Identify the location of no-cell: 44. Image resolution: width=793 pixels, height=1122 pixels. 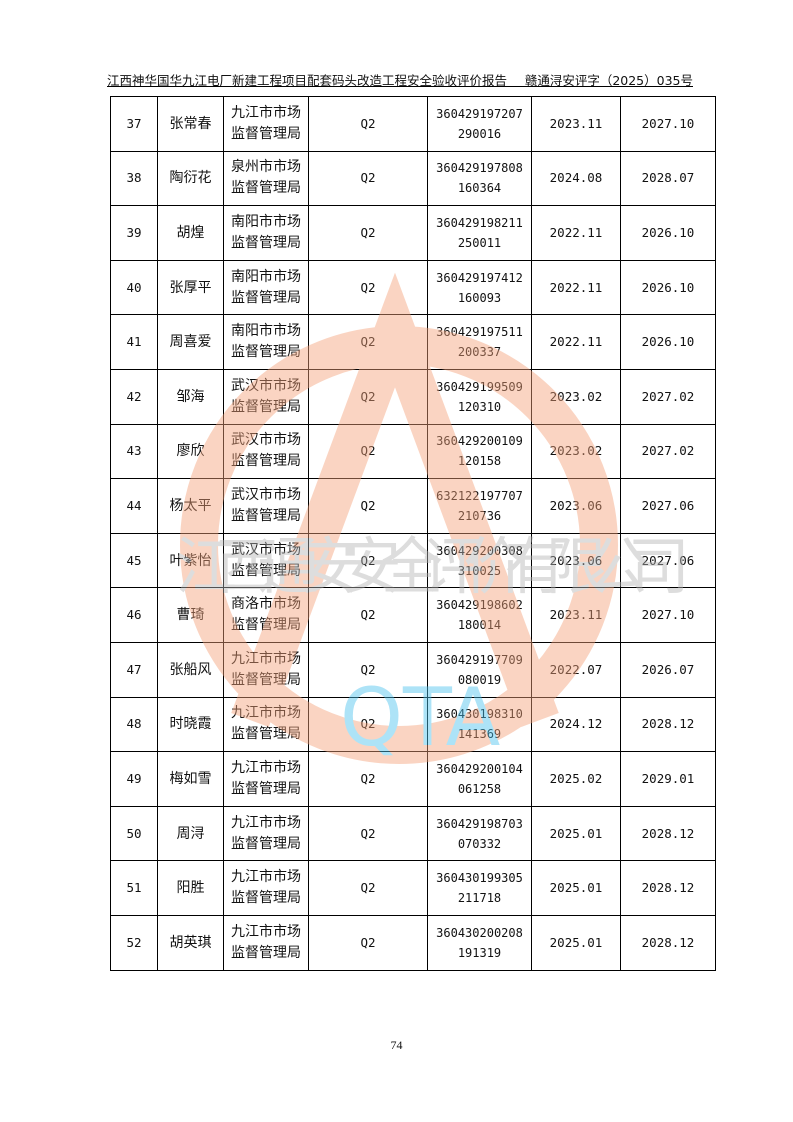
(134, 506).